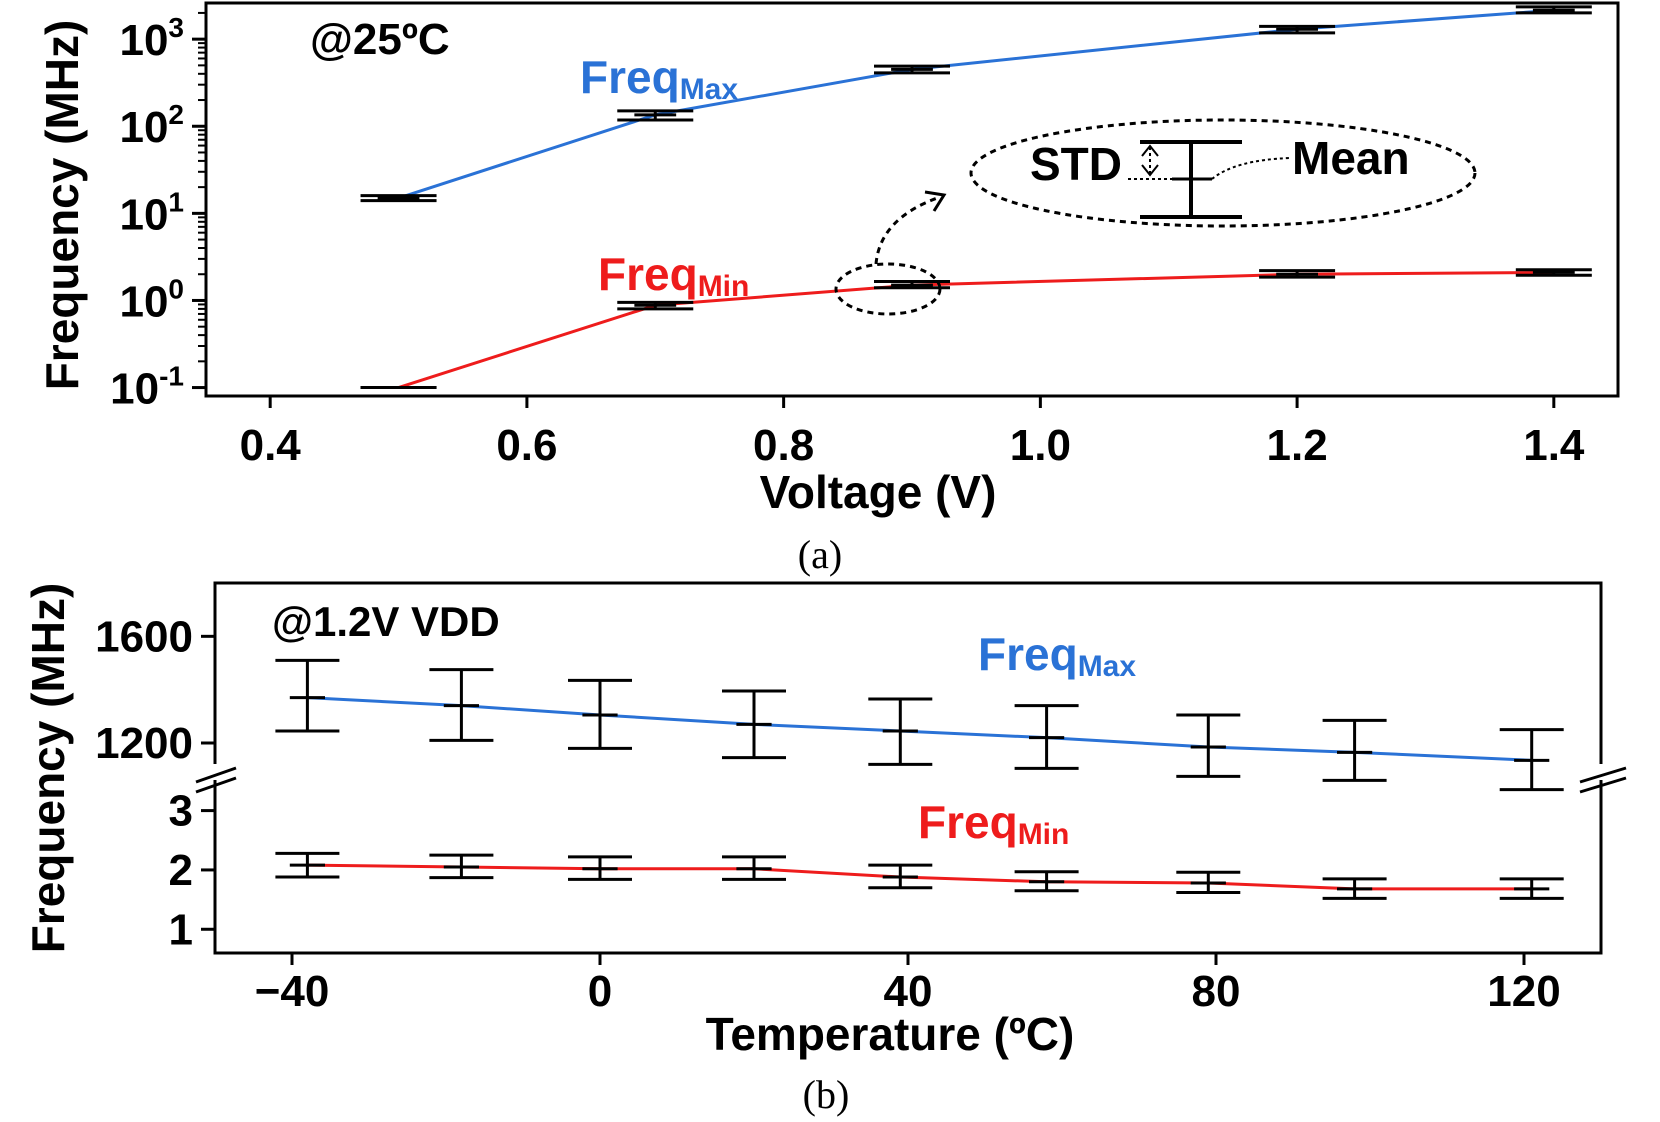 Image resolution: width=1660 pixels, height=1122 pixels. What do you see at coordinates (1216, 991) in the screenshot?
I see `x-tick-label: 80` at bounding box center [1216, 991].